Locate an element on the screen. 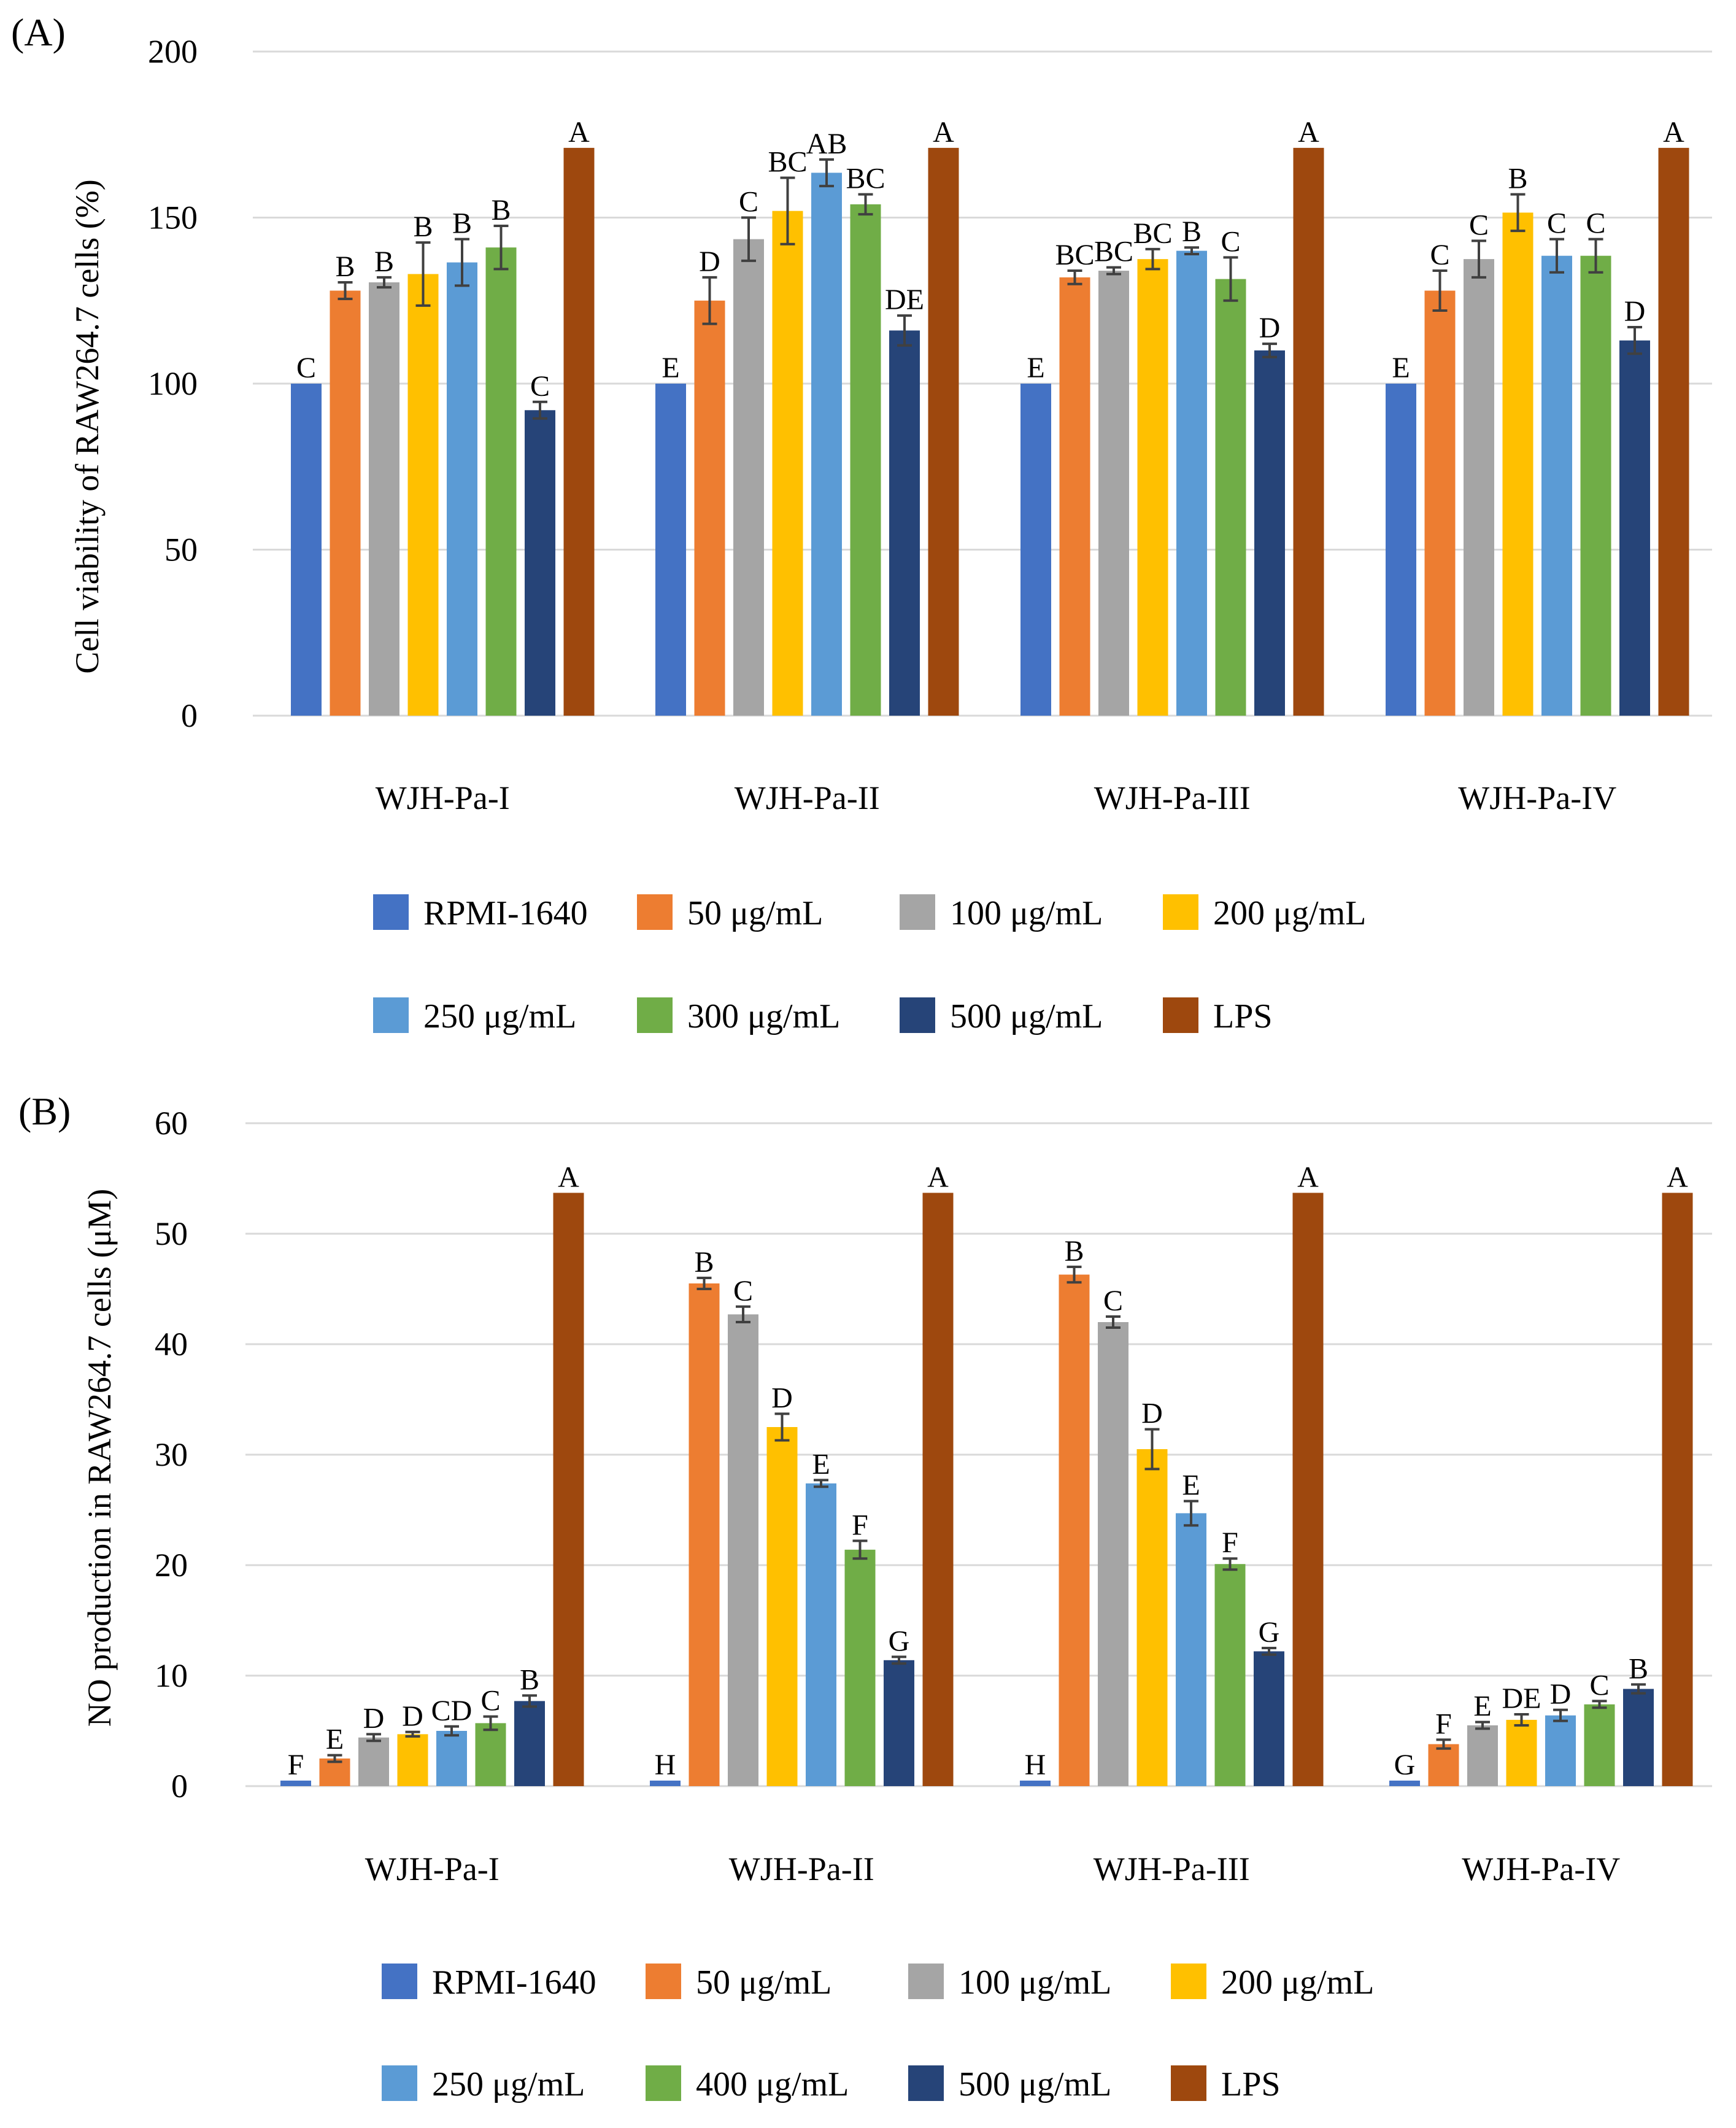 The width and height of the screenshot is (1736, 2128). legend-label: 50 μg/mL is located at coordinates (755, 913).